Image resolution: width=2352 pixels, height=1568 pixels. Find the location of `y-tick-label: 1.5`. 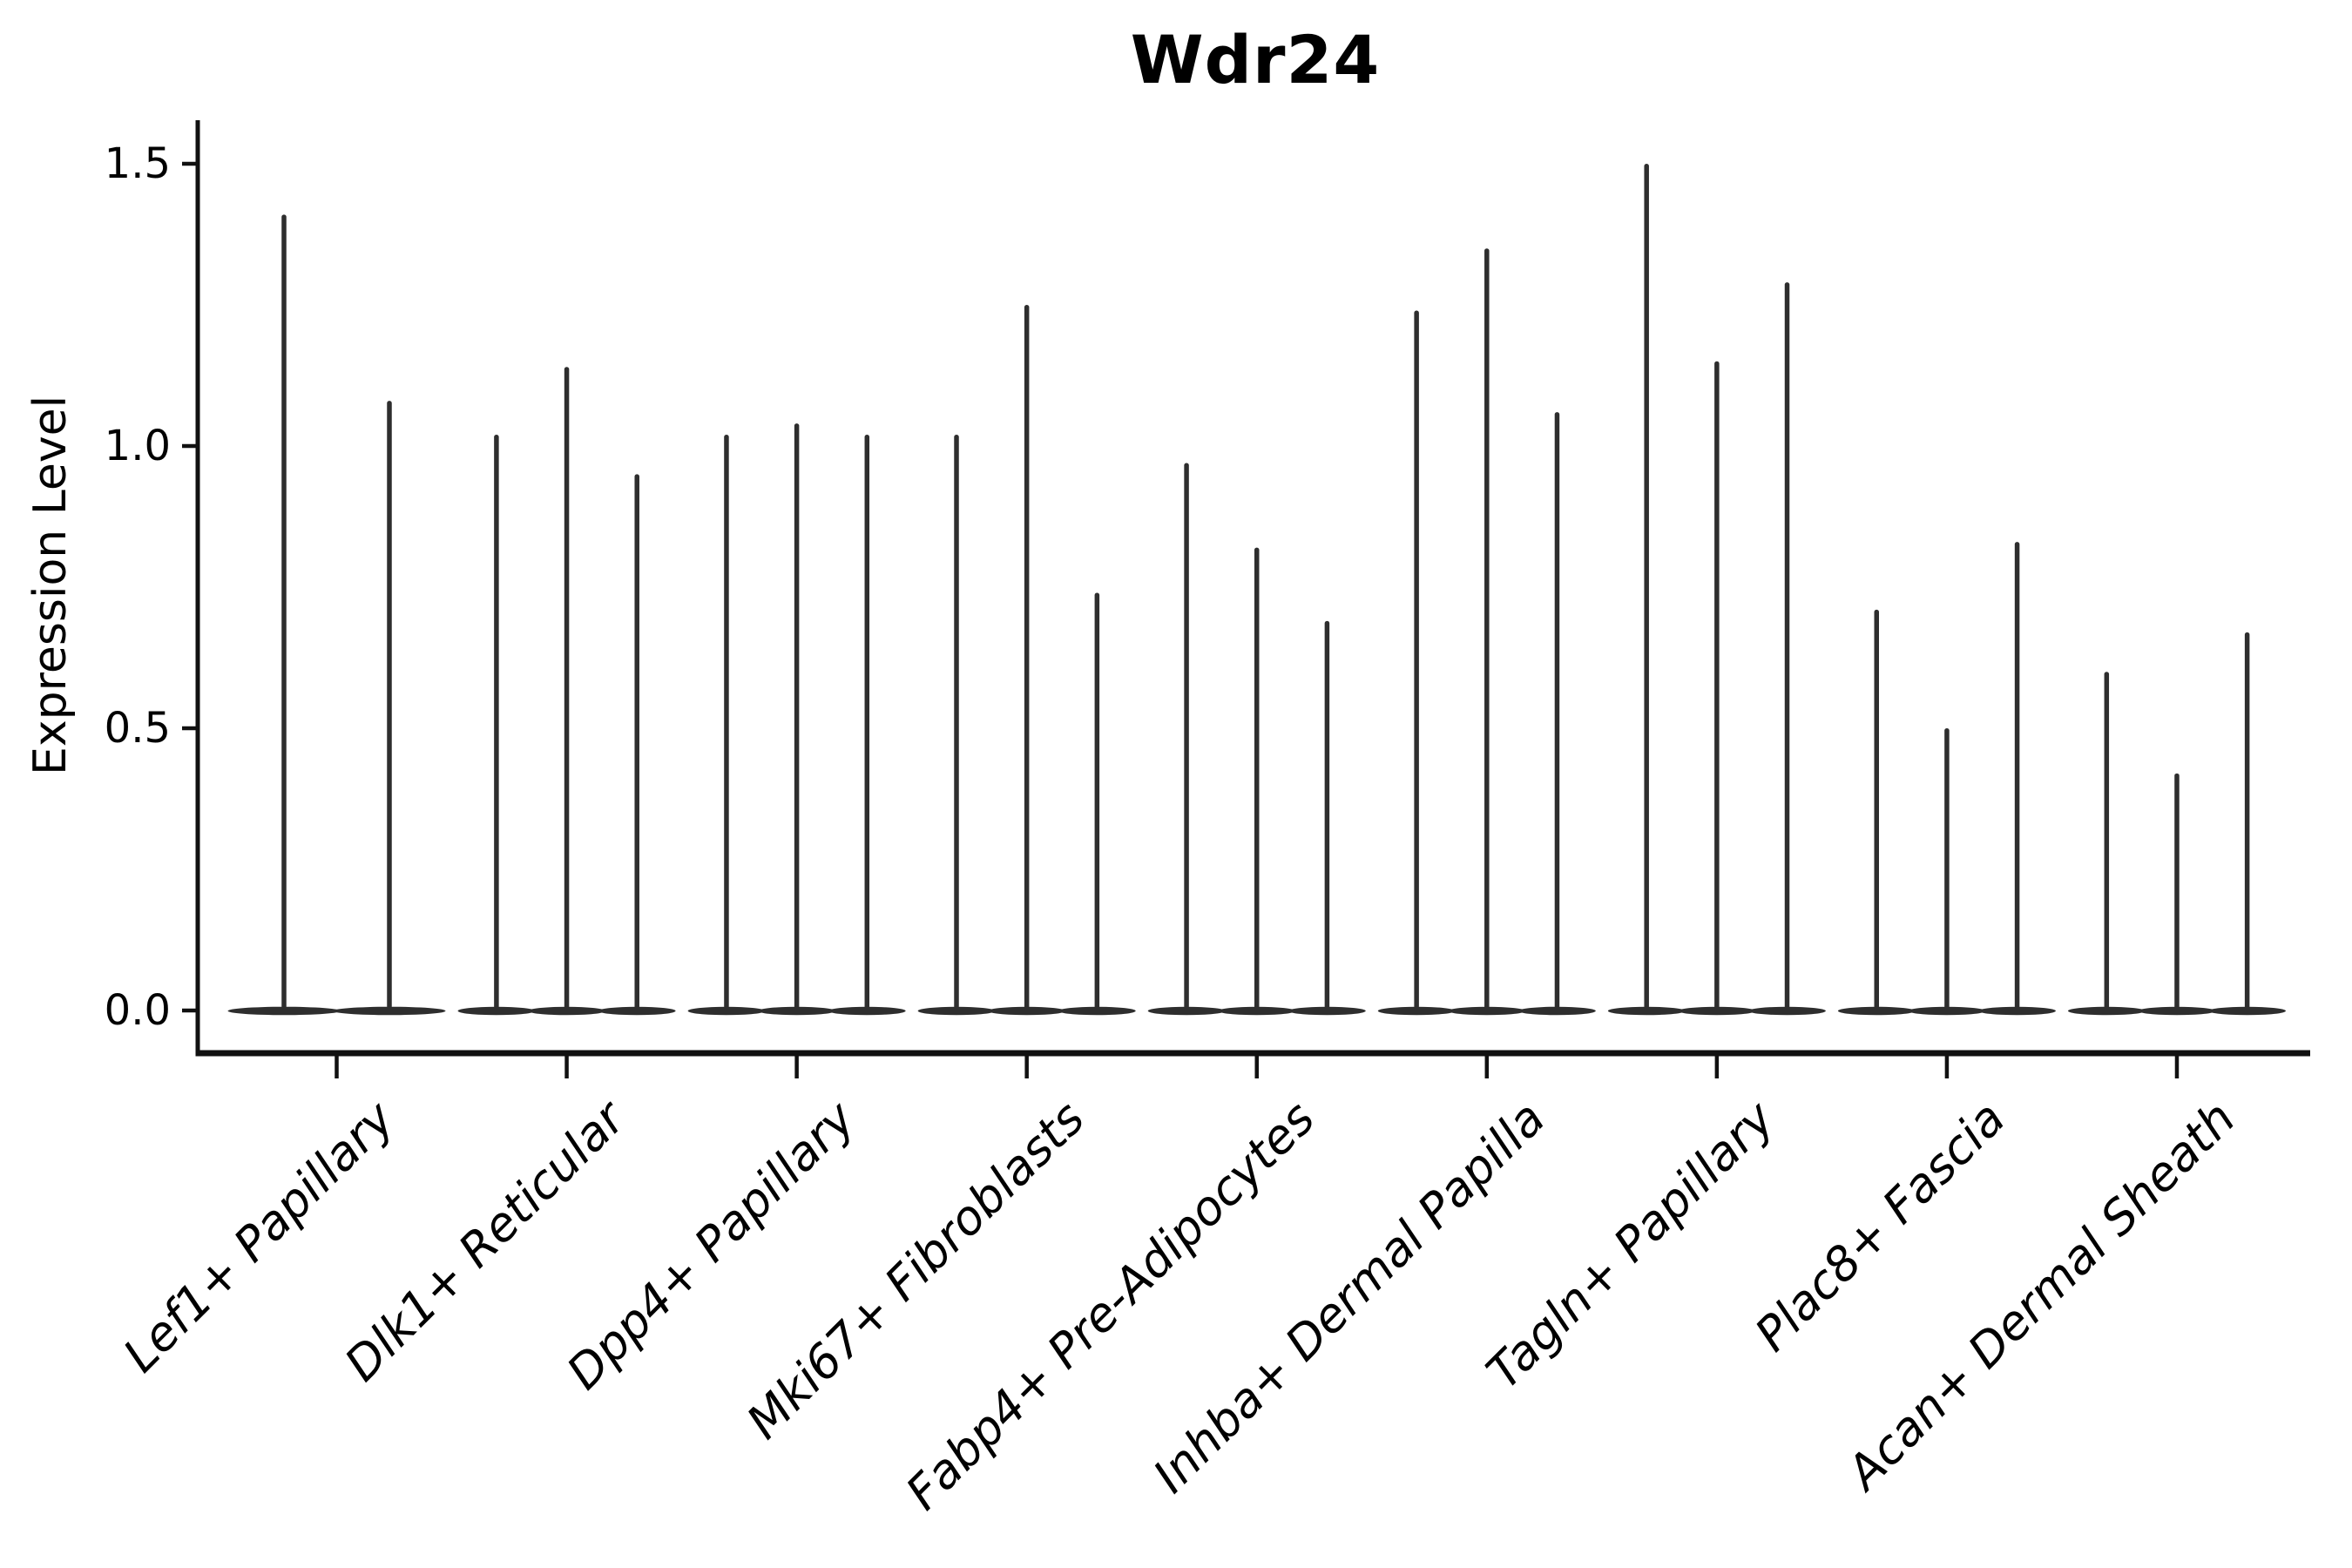

y-tick-label: 1.5 is located at coordinates (137, 163).